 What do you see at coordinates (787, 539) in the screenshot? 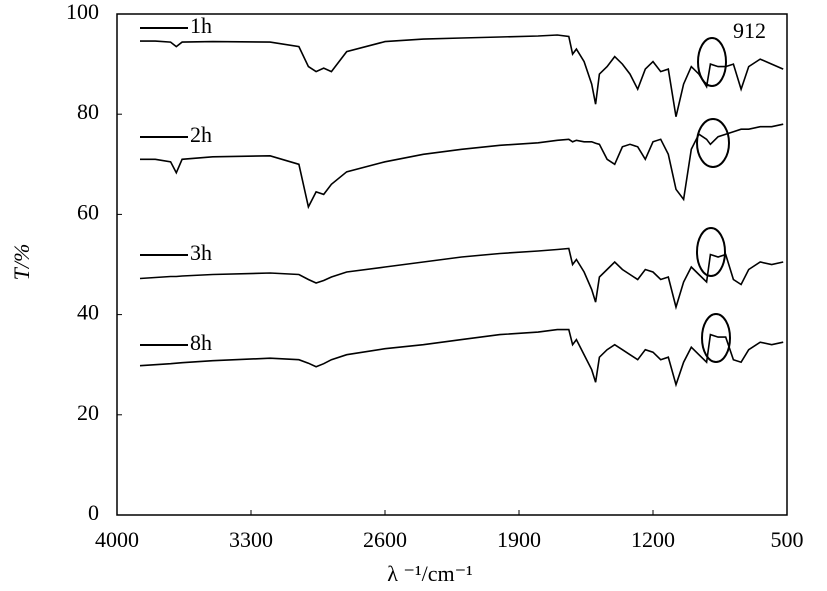
I see `x-tick-label: 500` at bounding box center [787, 539].